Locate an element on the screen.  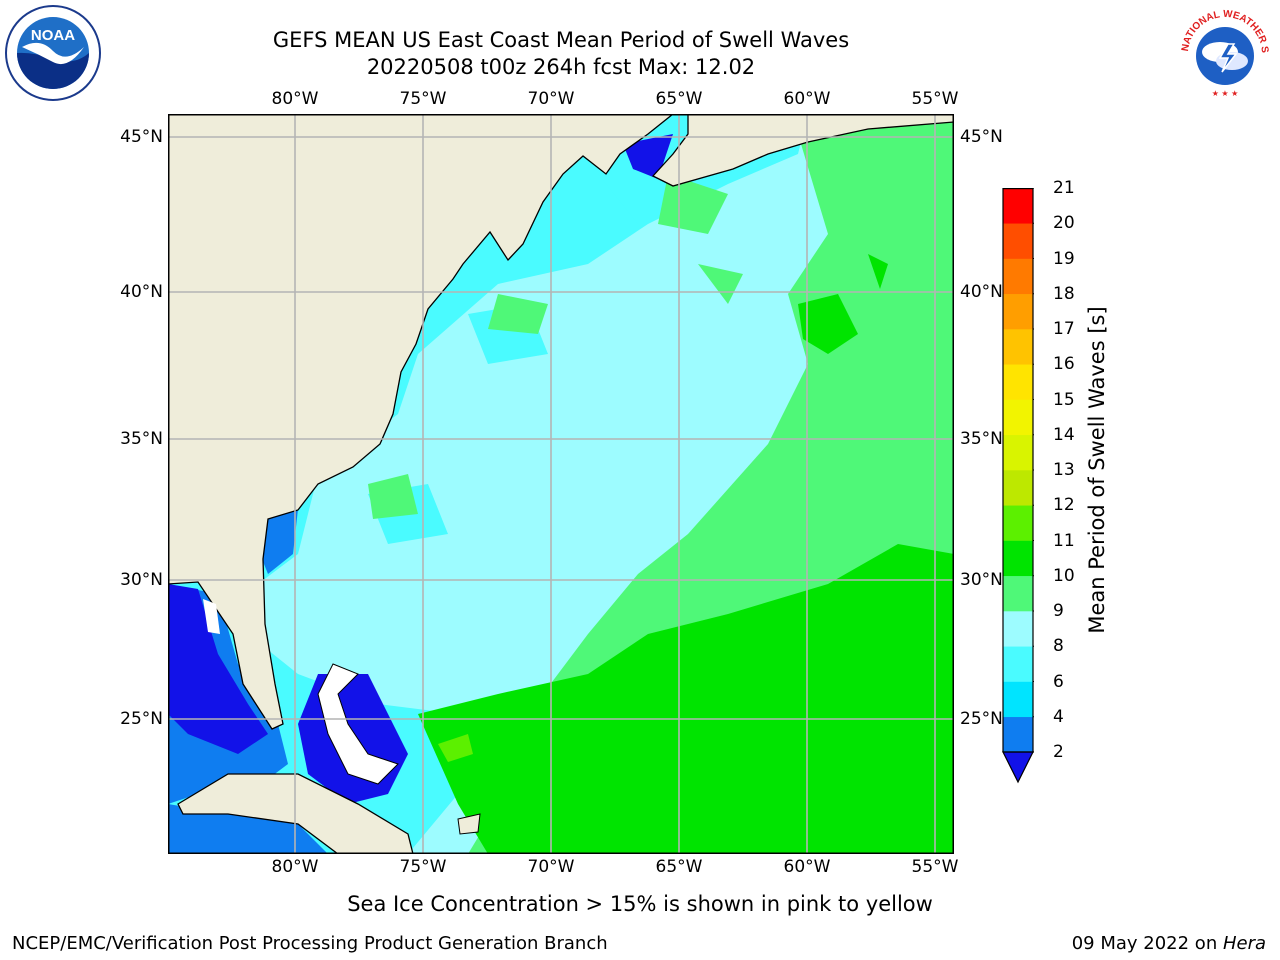
lat-tick-left-4: 30°N is located at coordinates (141, 580).